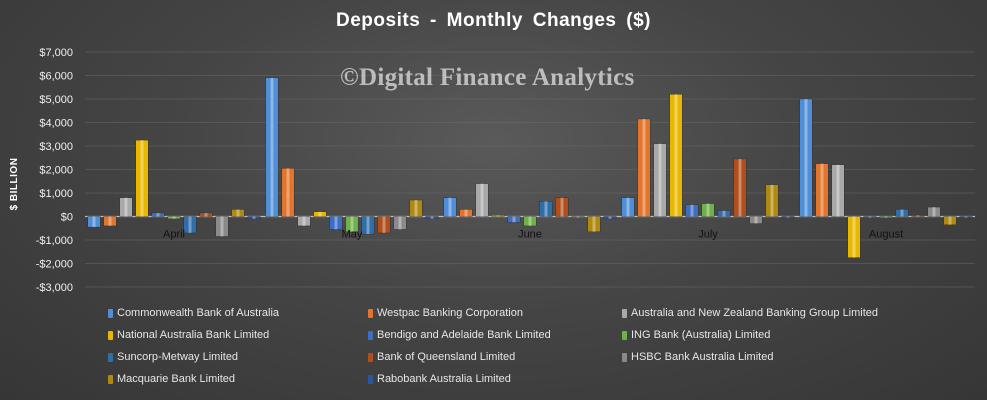  I want to click on y-tick-label: $4,000, so click(56, 124).